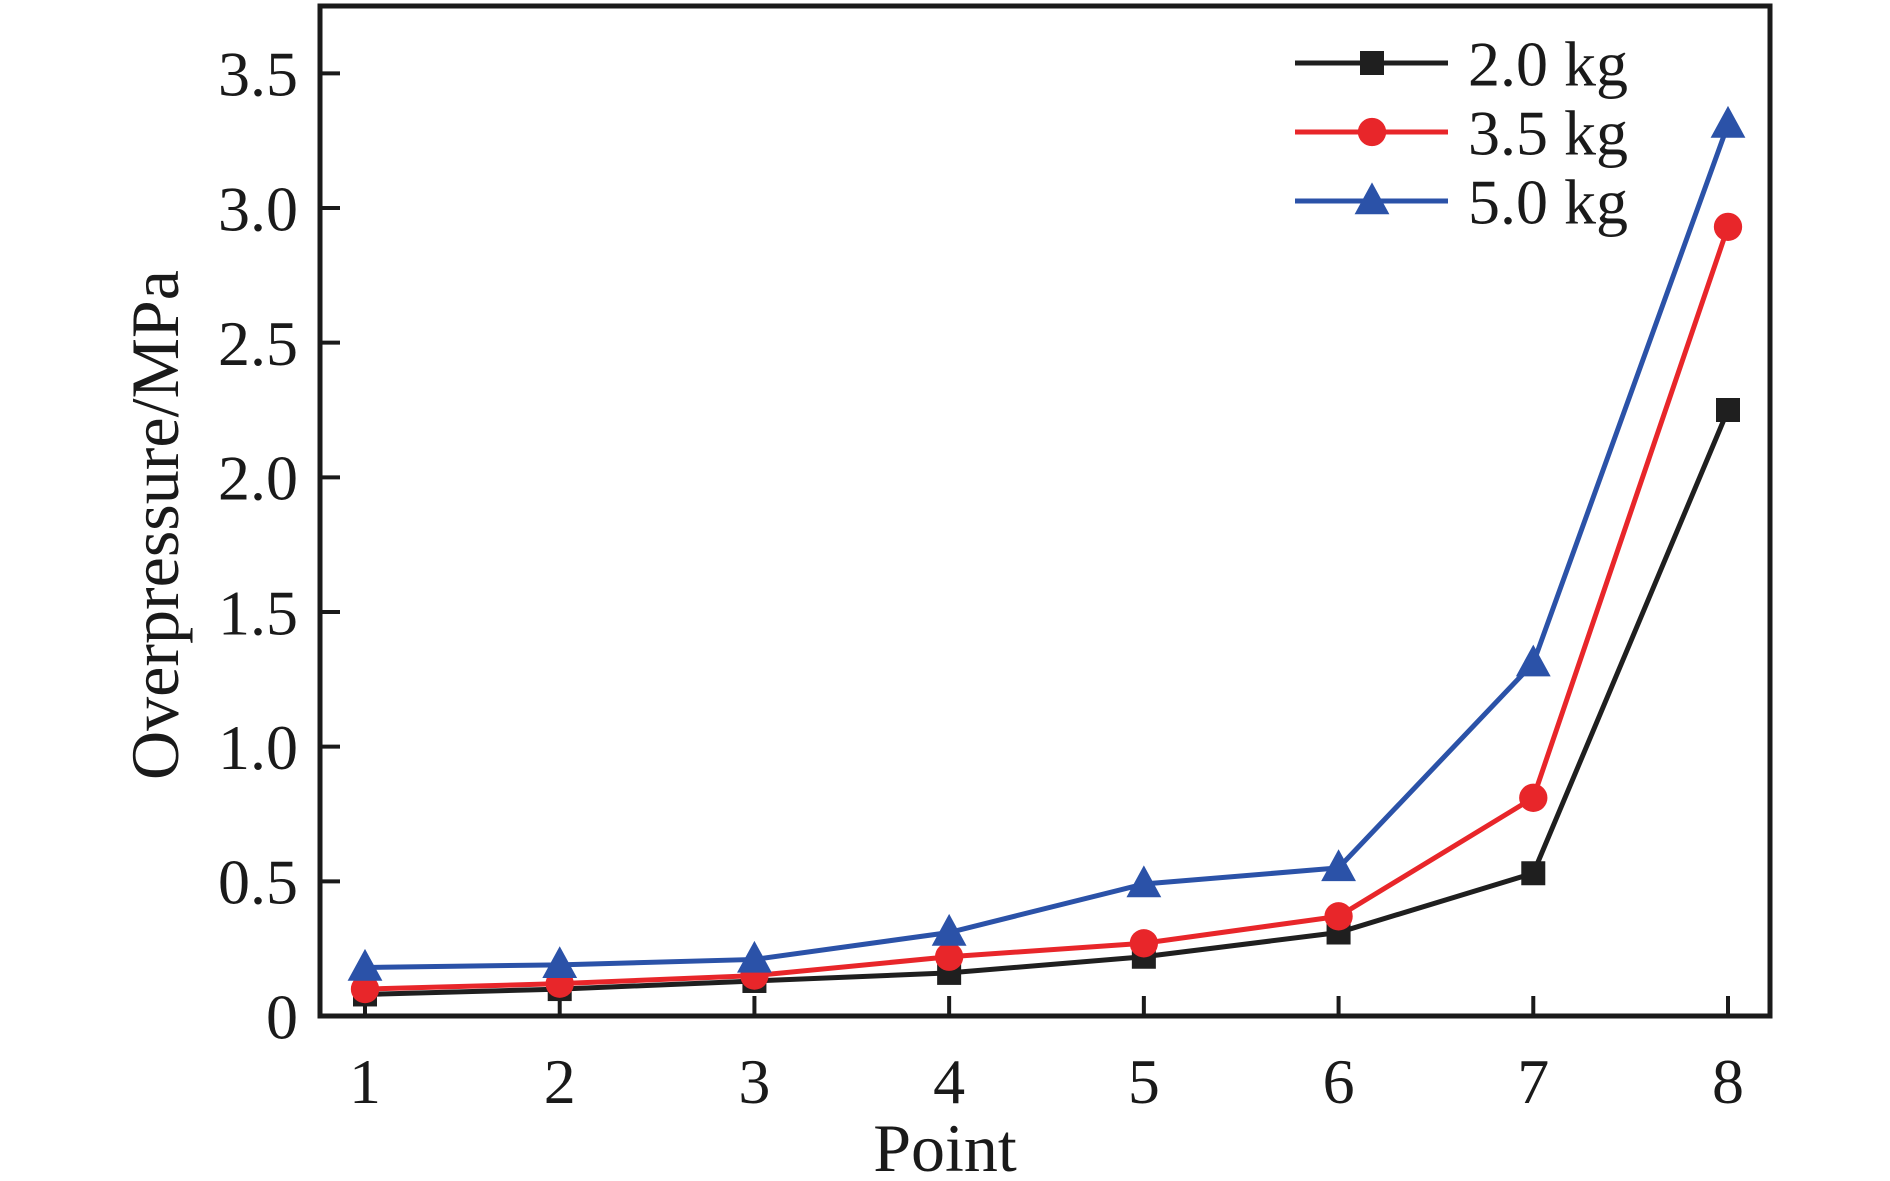 This screenshot has height=1181, width=1890. I want to click on x-tick-label: 2, so click(560, 1081).